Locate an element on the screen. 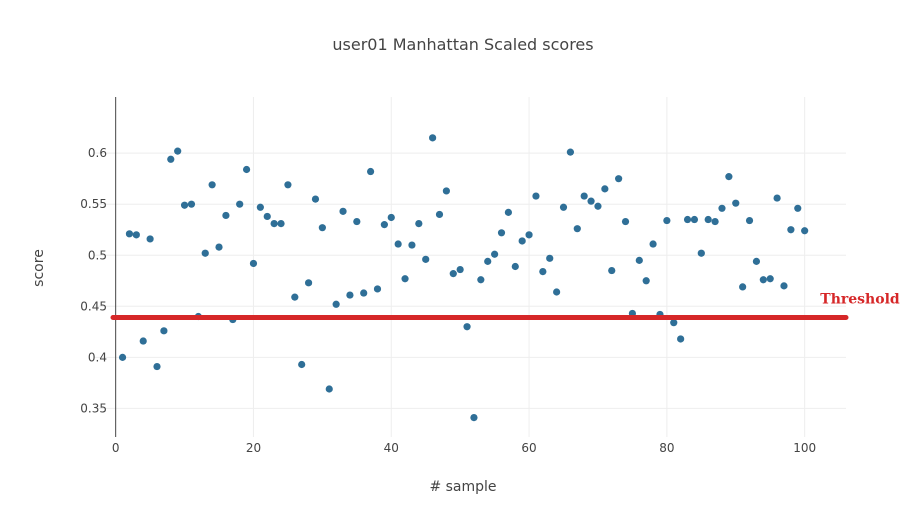 The height and width of the screenshot is (517, 919). y-tick-label: 0.5 is located at coordinates (97, 255).